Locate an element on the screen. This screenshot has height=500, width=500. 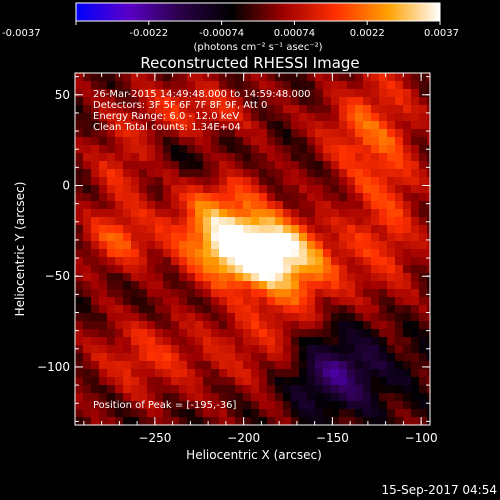
x-tick-label: −200 is located at coordinates (243, 438).